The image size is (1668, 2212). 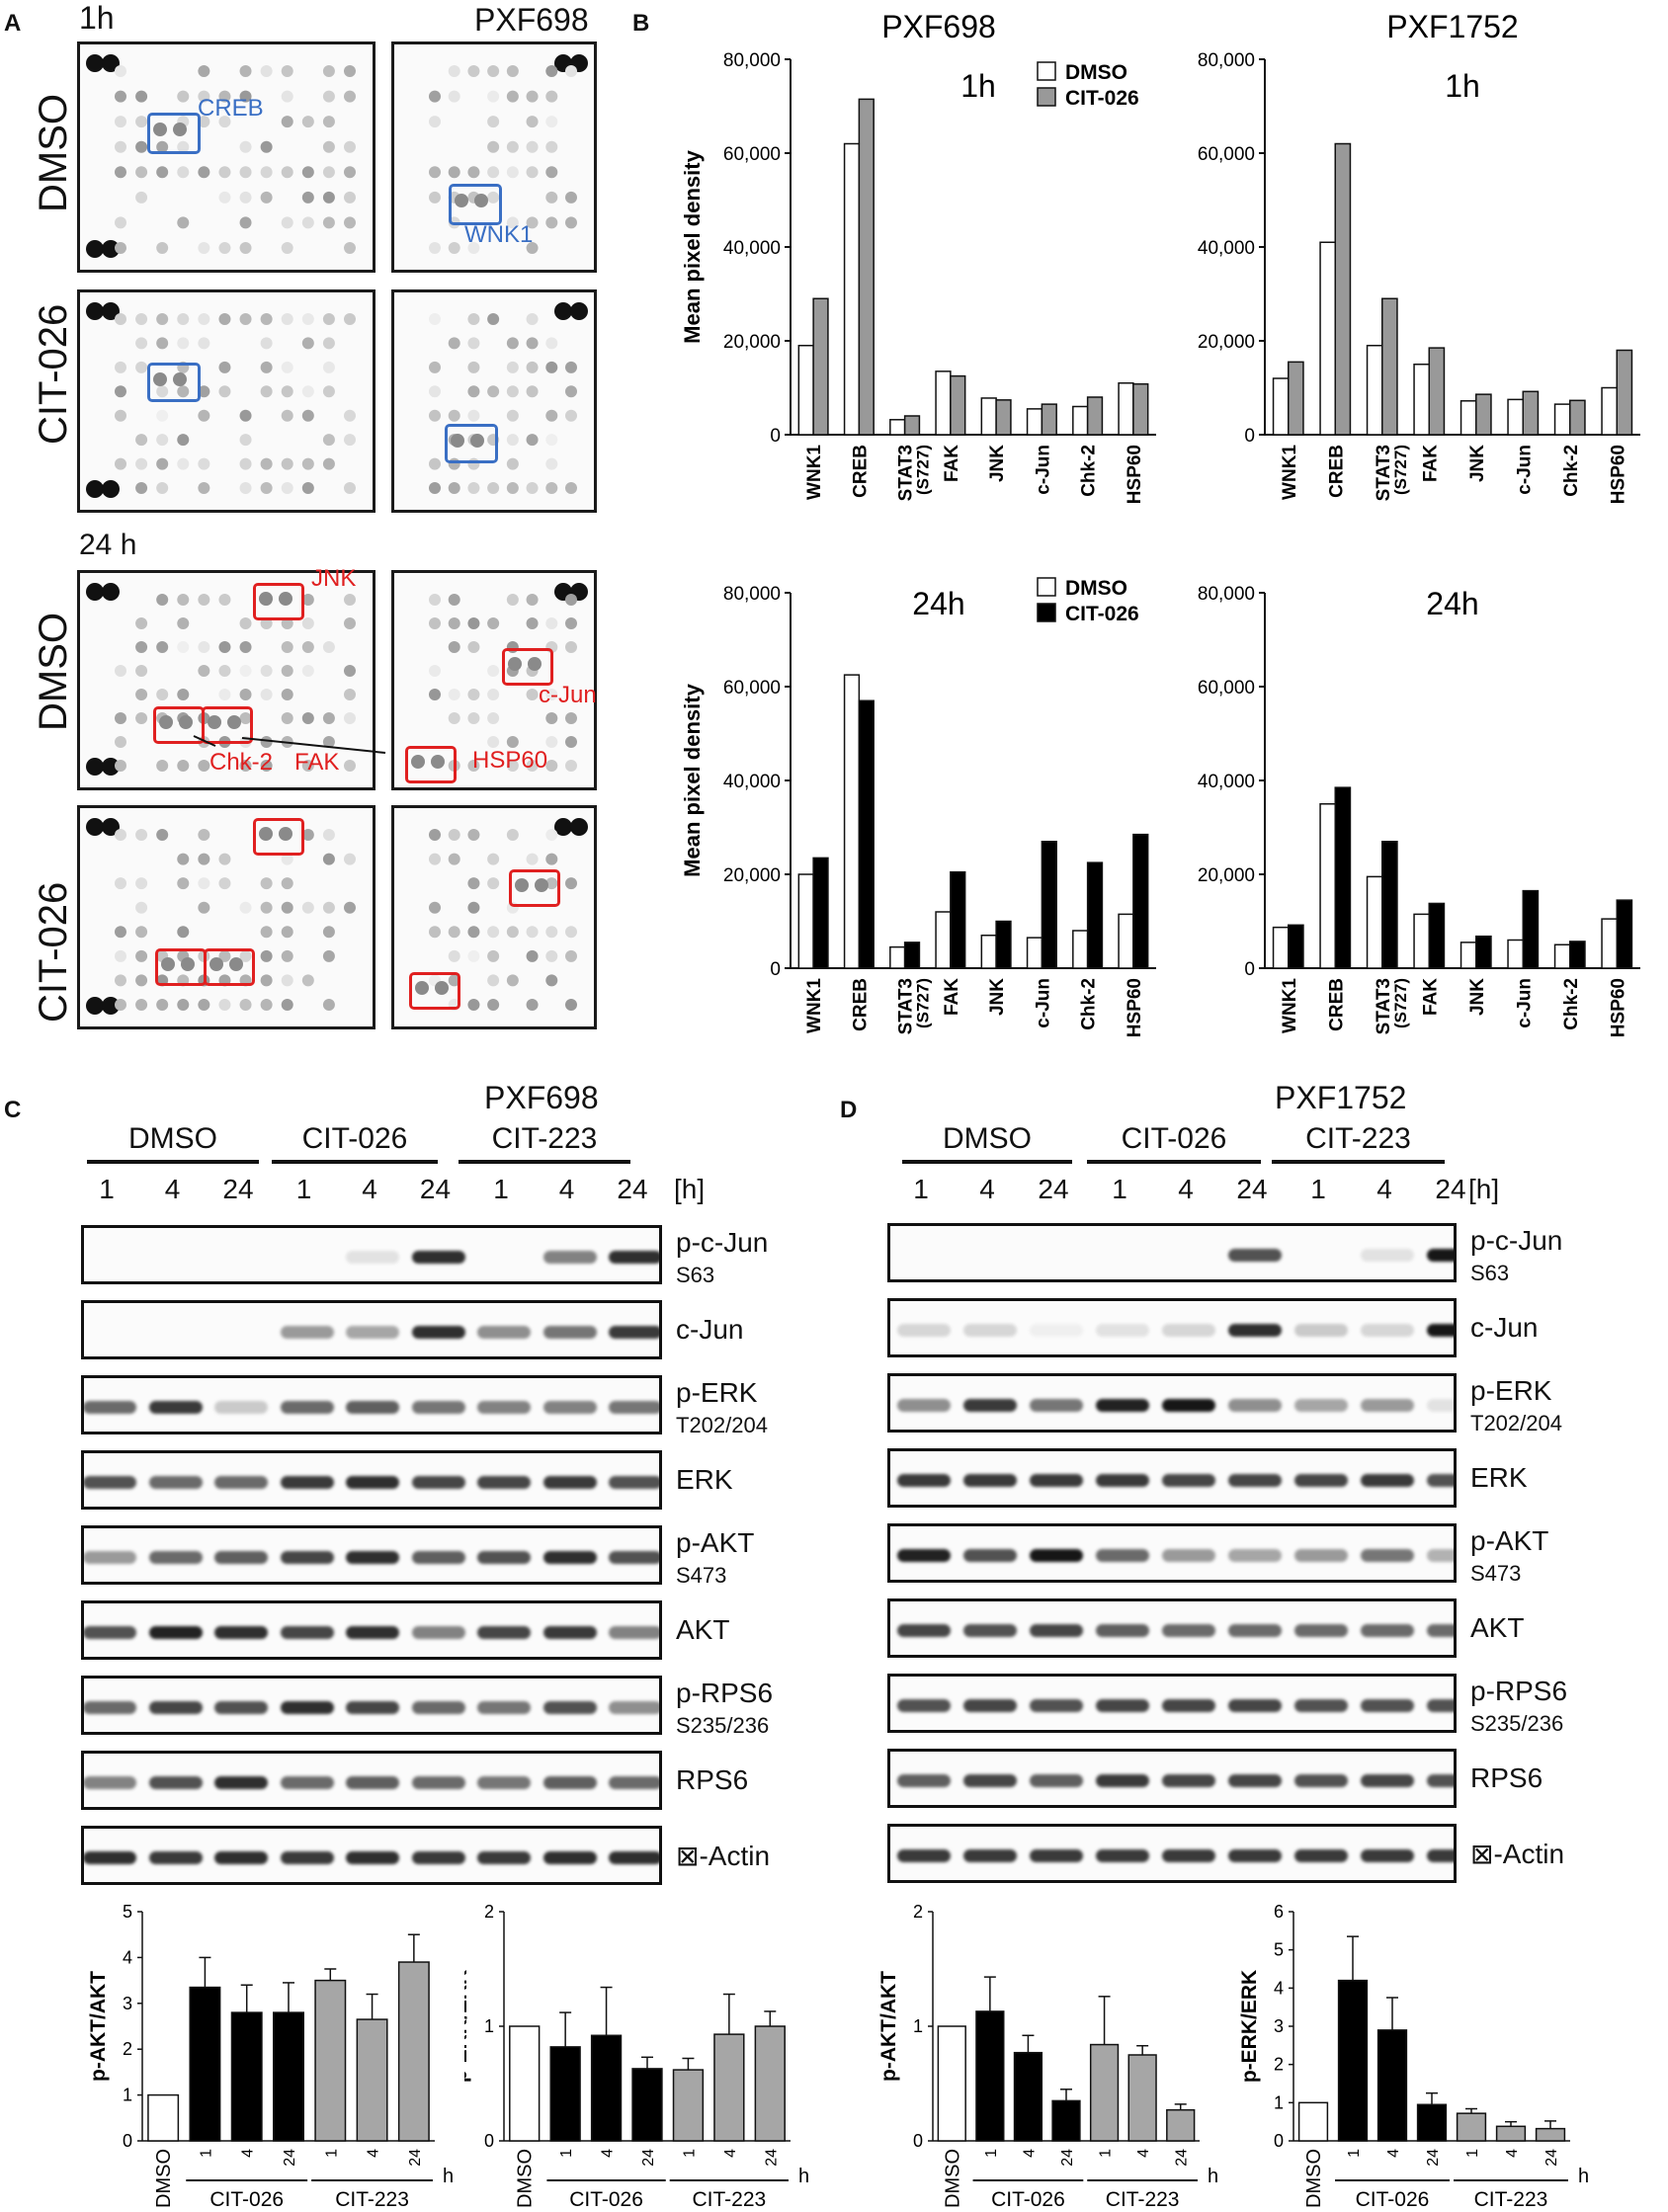 I want to click on y-tick-label: 40,000, so click(x=1226, y=782).